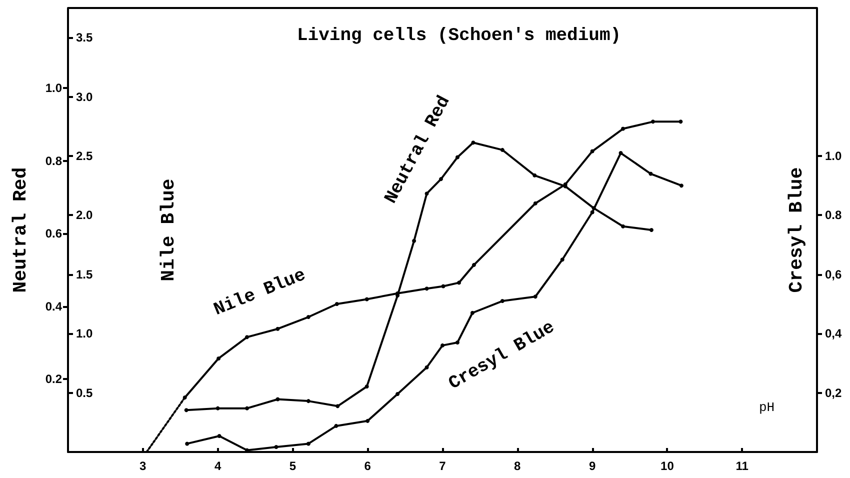 The width and height of the screenshot is (850, 478). I want to click on y3-tick-label: 0,2, so click(833, 393).